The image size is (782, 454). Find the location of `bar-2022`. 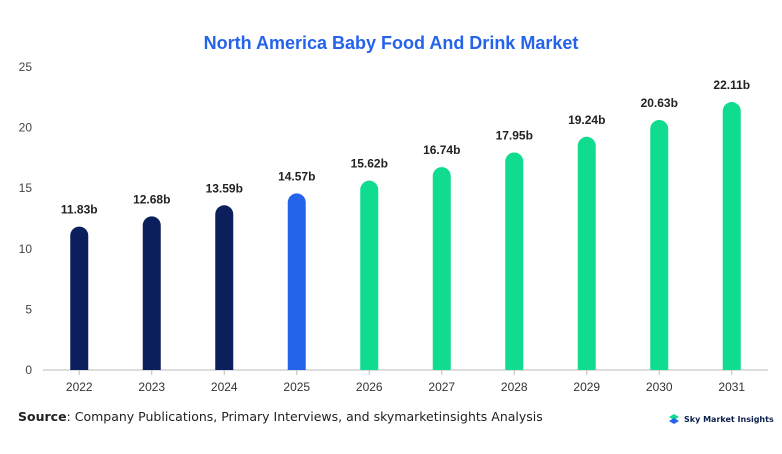

bar-2022 is located at coordinates (79, 298).